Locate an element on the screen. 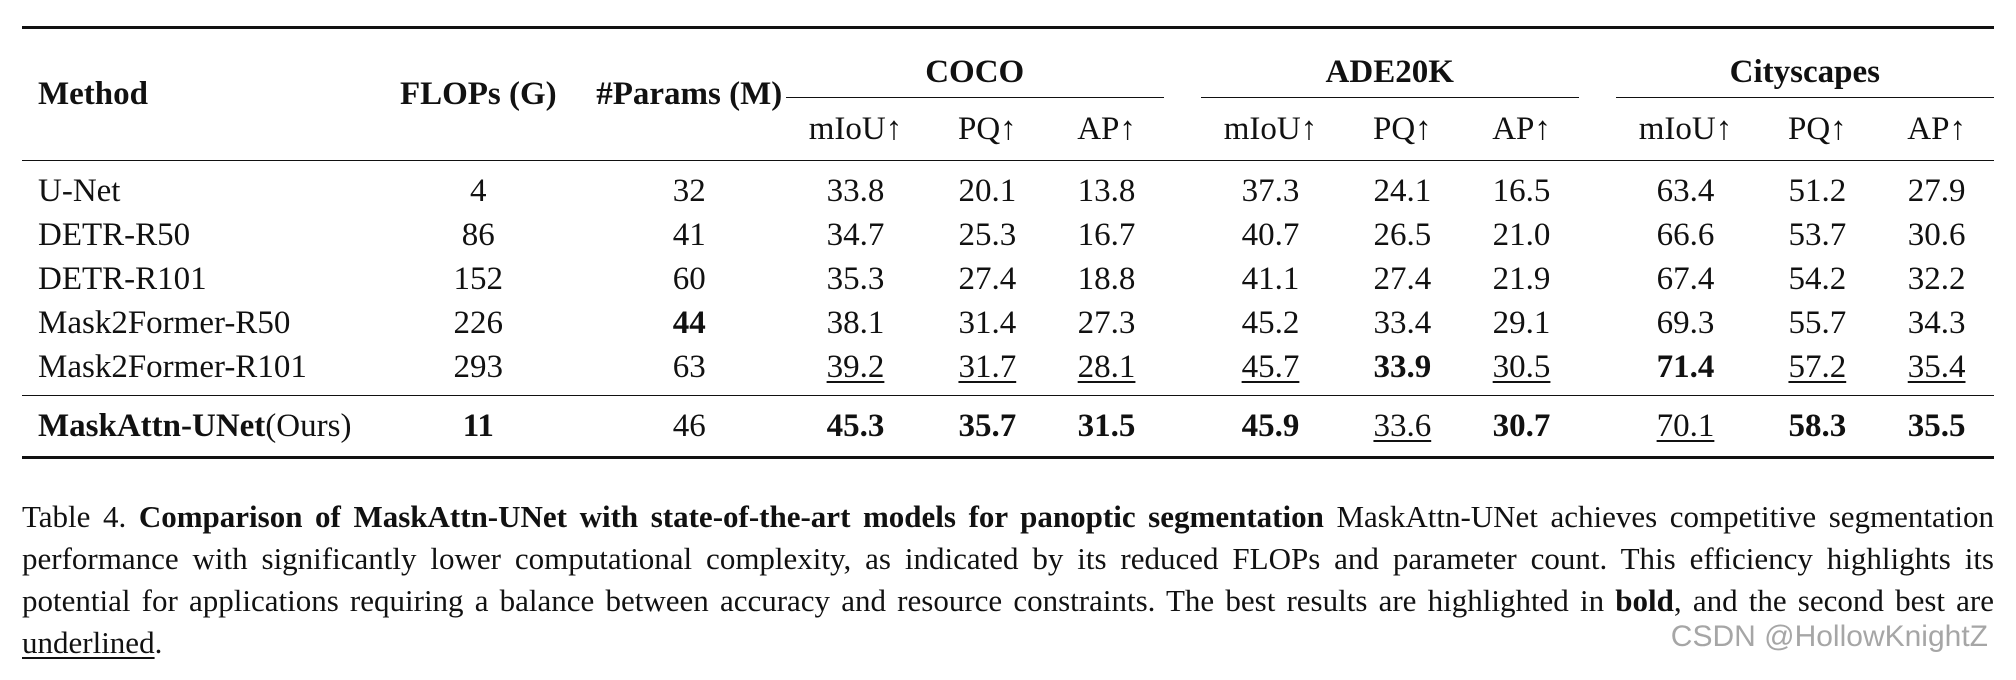 The width and height of the screenshot is (2016, 680). caption-end: . is located at coordinates (158, 642).